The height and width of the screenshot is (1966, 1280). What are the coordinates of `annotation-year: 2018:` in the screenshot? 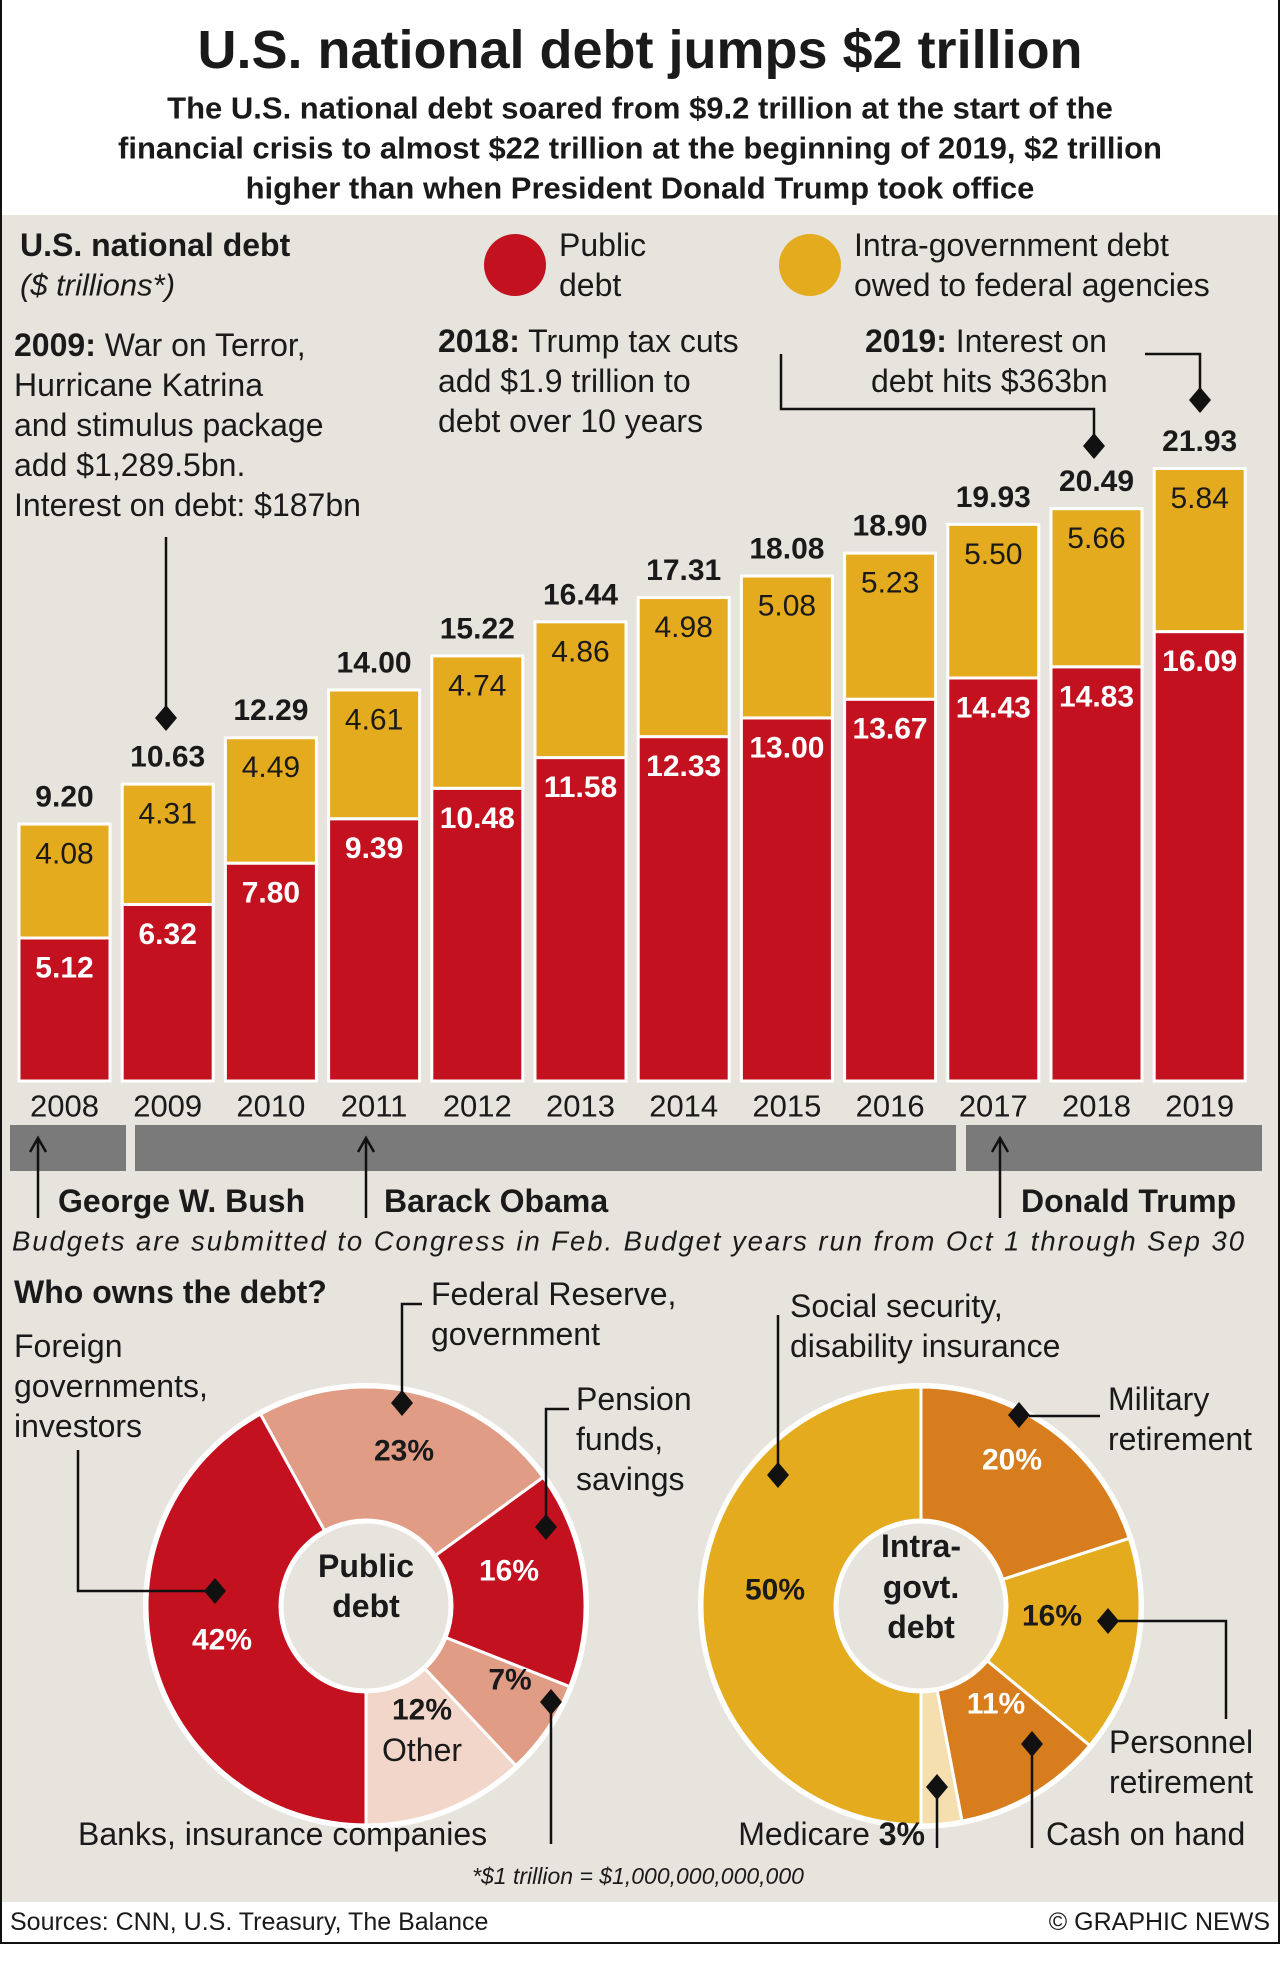 It's located at (479, 341).